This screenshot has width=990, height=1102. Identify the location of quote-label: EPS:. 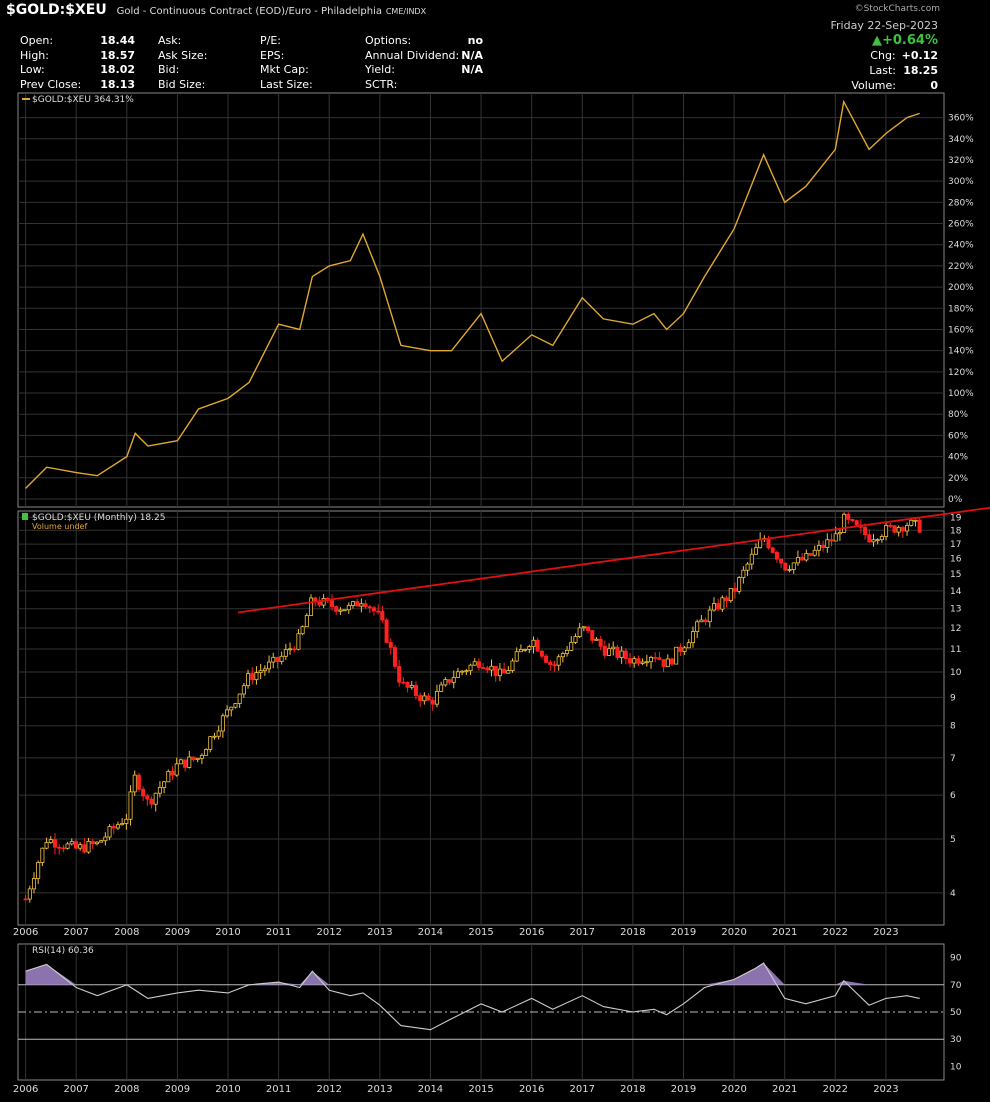
(272, 55).